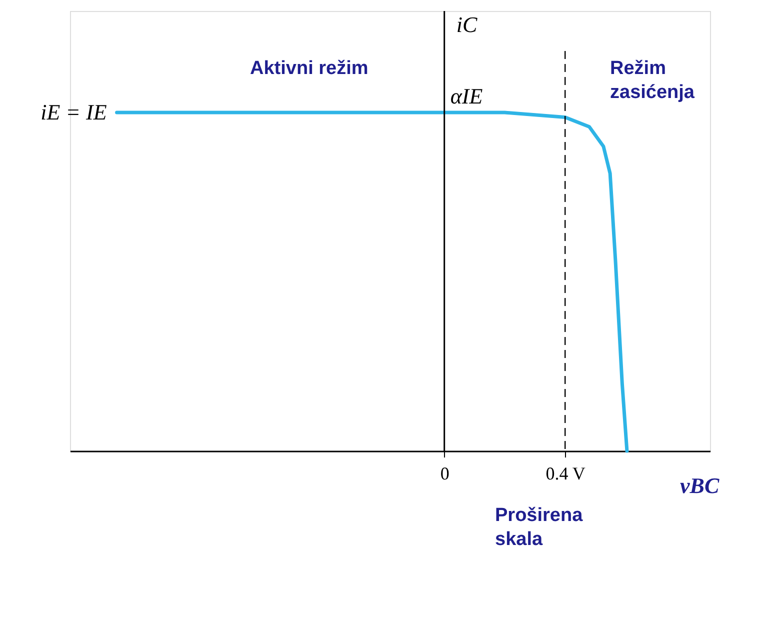 The image size is (776, 619). What do you see at coordinates (445, 474) in the screenshot?
I see `x-tick-label: 0` at bounding box center [445, 474].